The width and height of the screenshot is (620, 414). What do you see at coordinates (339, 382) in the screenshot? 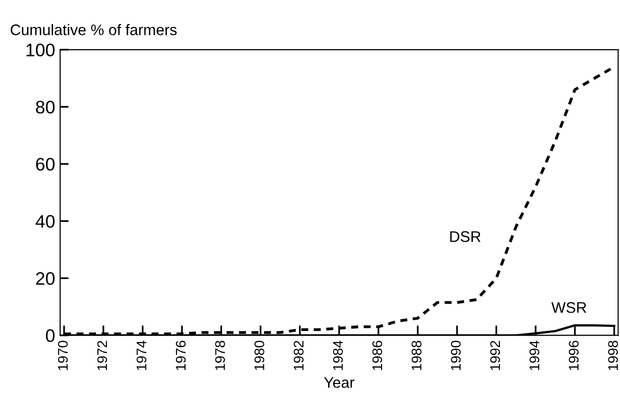
I see `x-axis-title: Year` at bounding box center [339, 382].